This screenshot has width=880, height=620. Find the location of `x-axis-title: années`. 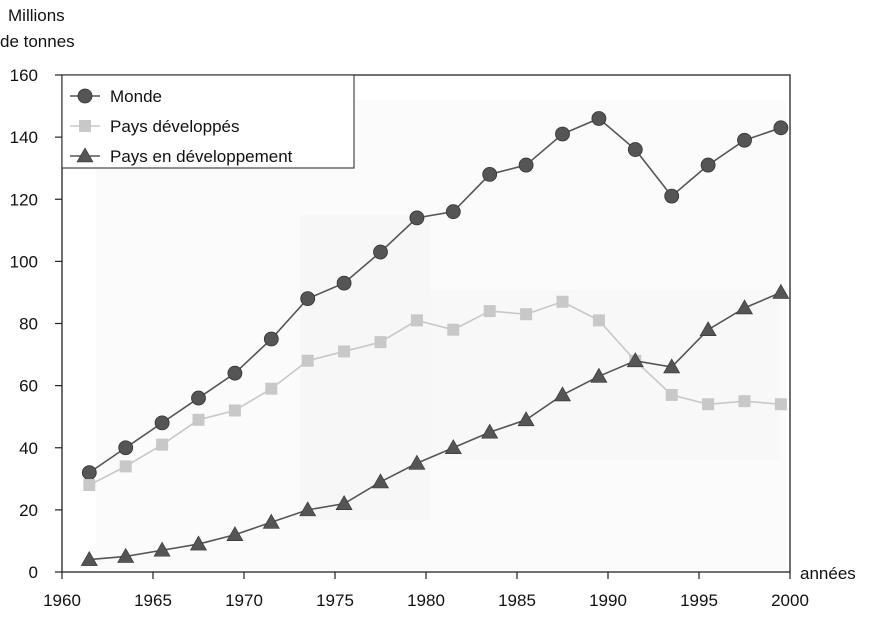

x-axis-title: années is located at coordinates (828, 573).